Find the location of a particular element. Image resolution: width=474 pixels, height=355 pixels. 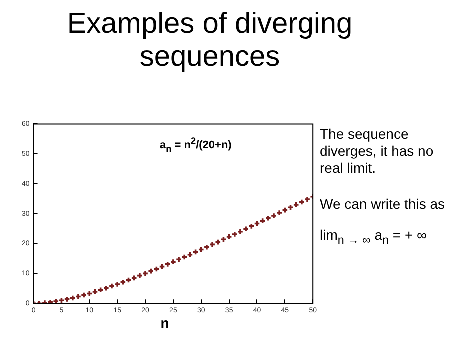

annotation: a$_{n}$ = n$^{2}$/(20+n) is located at coordinates (196, 145).